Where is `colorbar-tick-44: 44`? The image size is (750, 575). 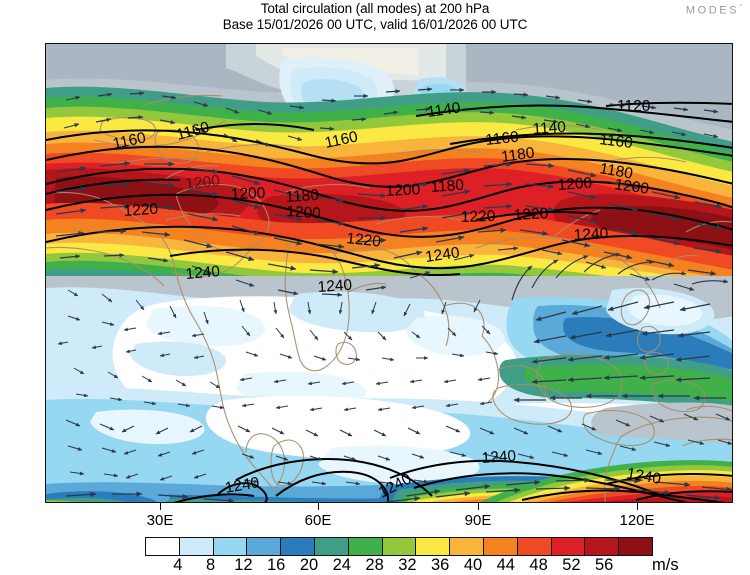 colorbar-tick-44: 44 is located at coordinates (505, 565).